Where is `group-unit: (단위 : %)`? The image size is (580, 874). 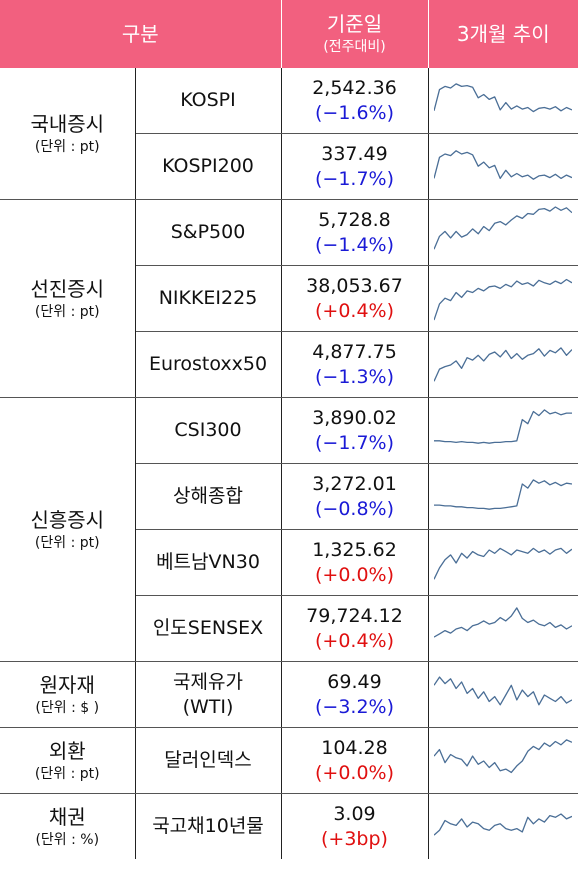
group-unit: (단위 : %) is located at coordinates (67, 839).